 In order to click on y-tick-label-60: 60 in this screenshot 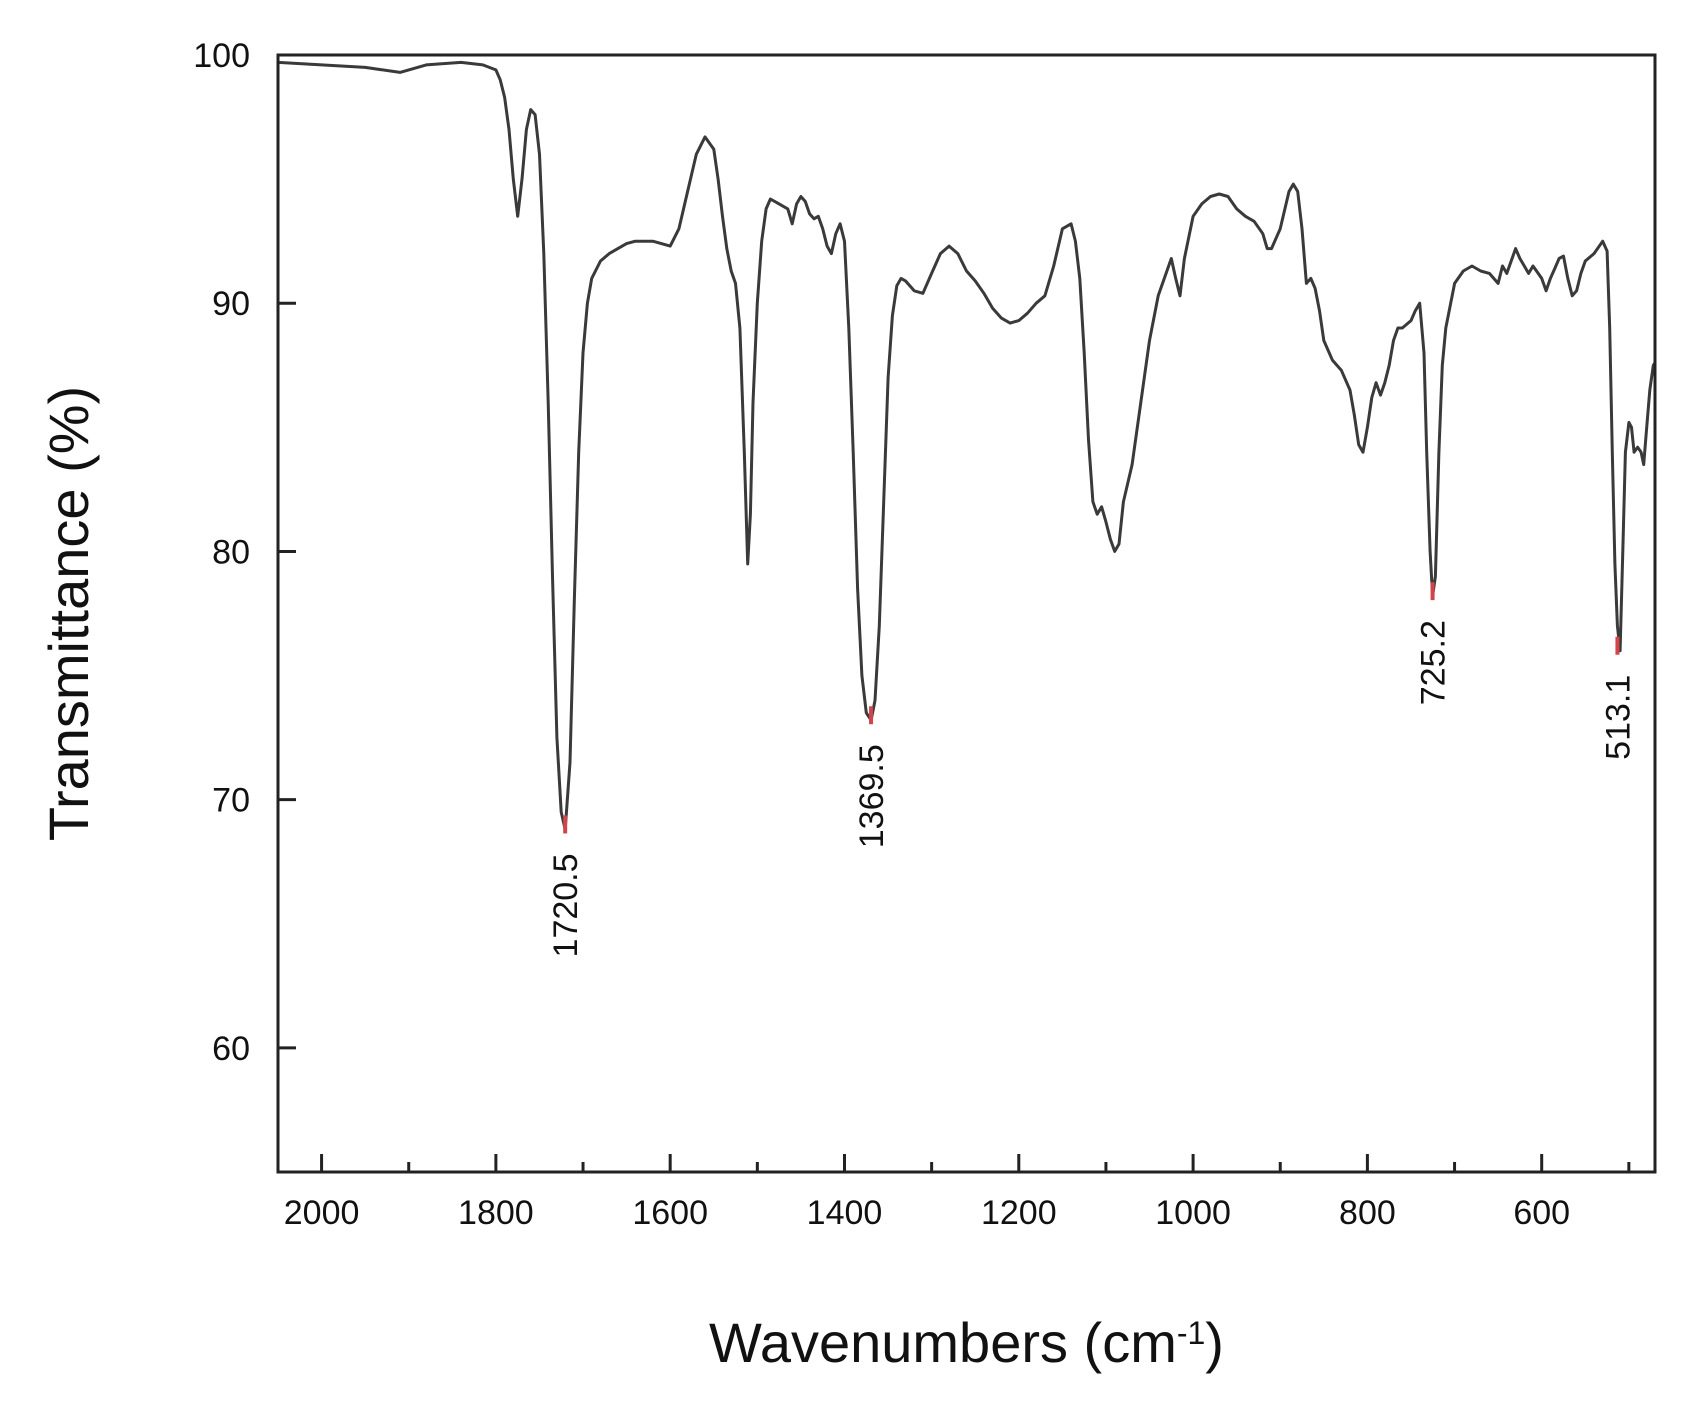, I will do `click(231, 1049)`.